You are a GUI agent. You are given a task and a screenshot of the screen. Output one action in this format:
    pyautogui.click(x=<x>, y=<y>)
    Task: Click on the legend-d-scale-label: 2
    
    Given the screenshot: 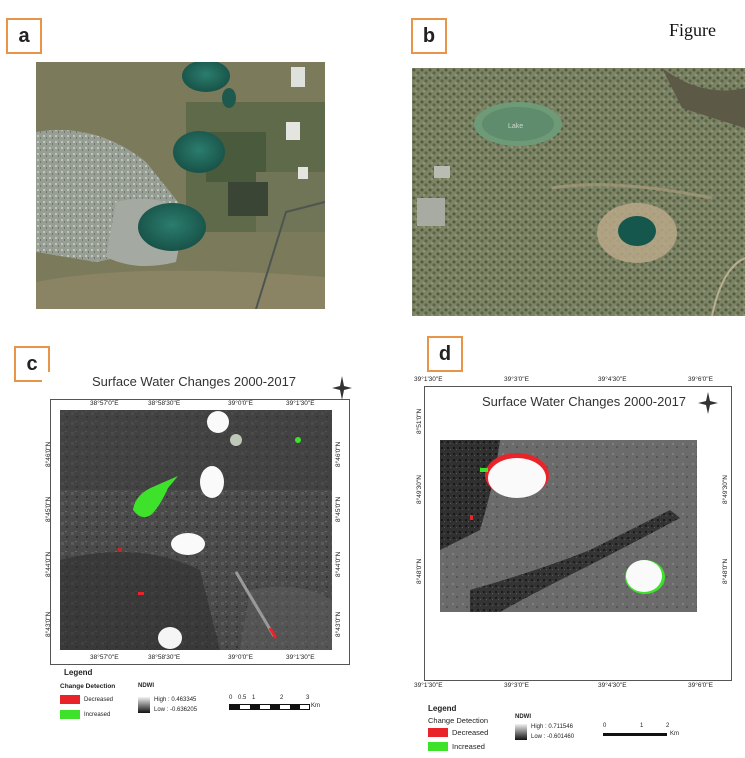 What is the action you would take?
    pyautogui.click(x=668, y=726)
    